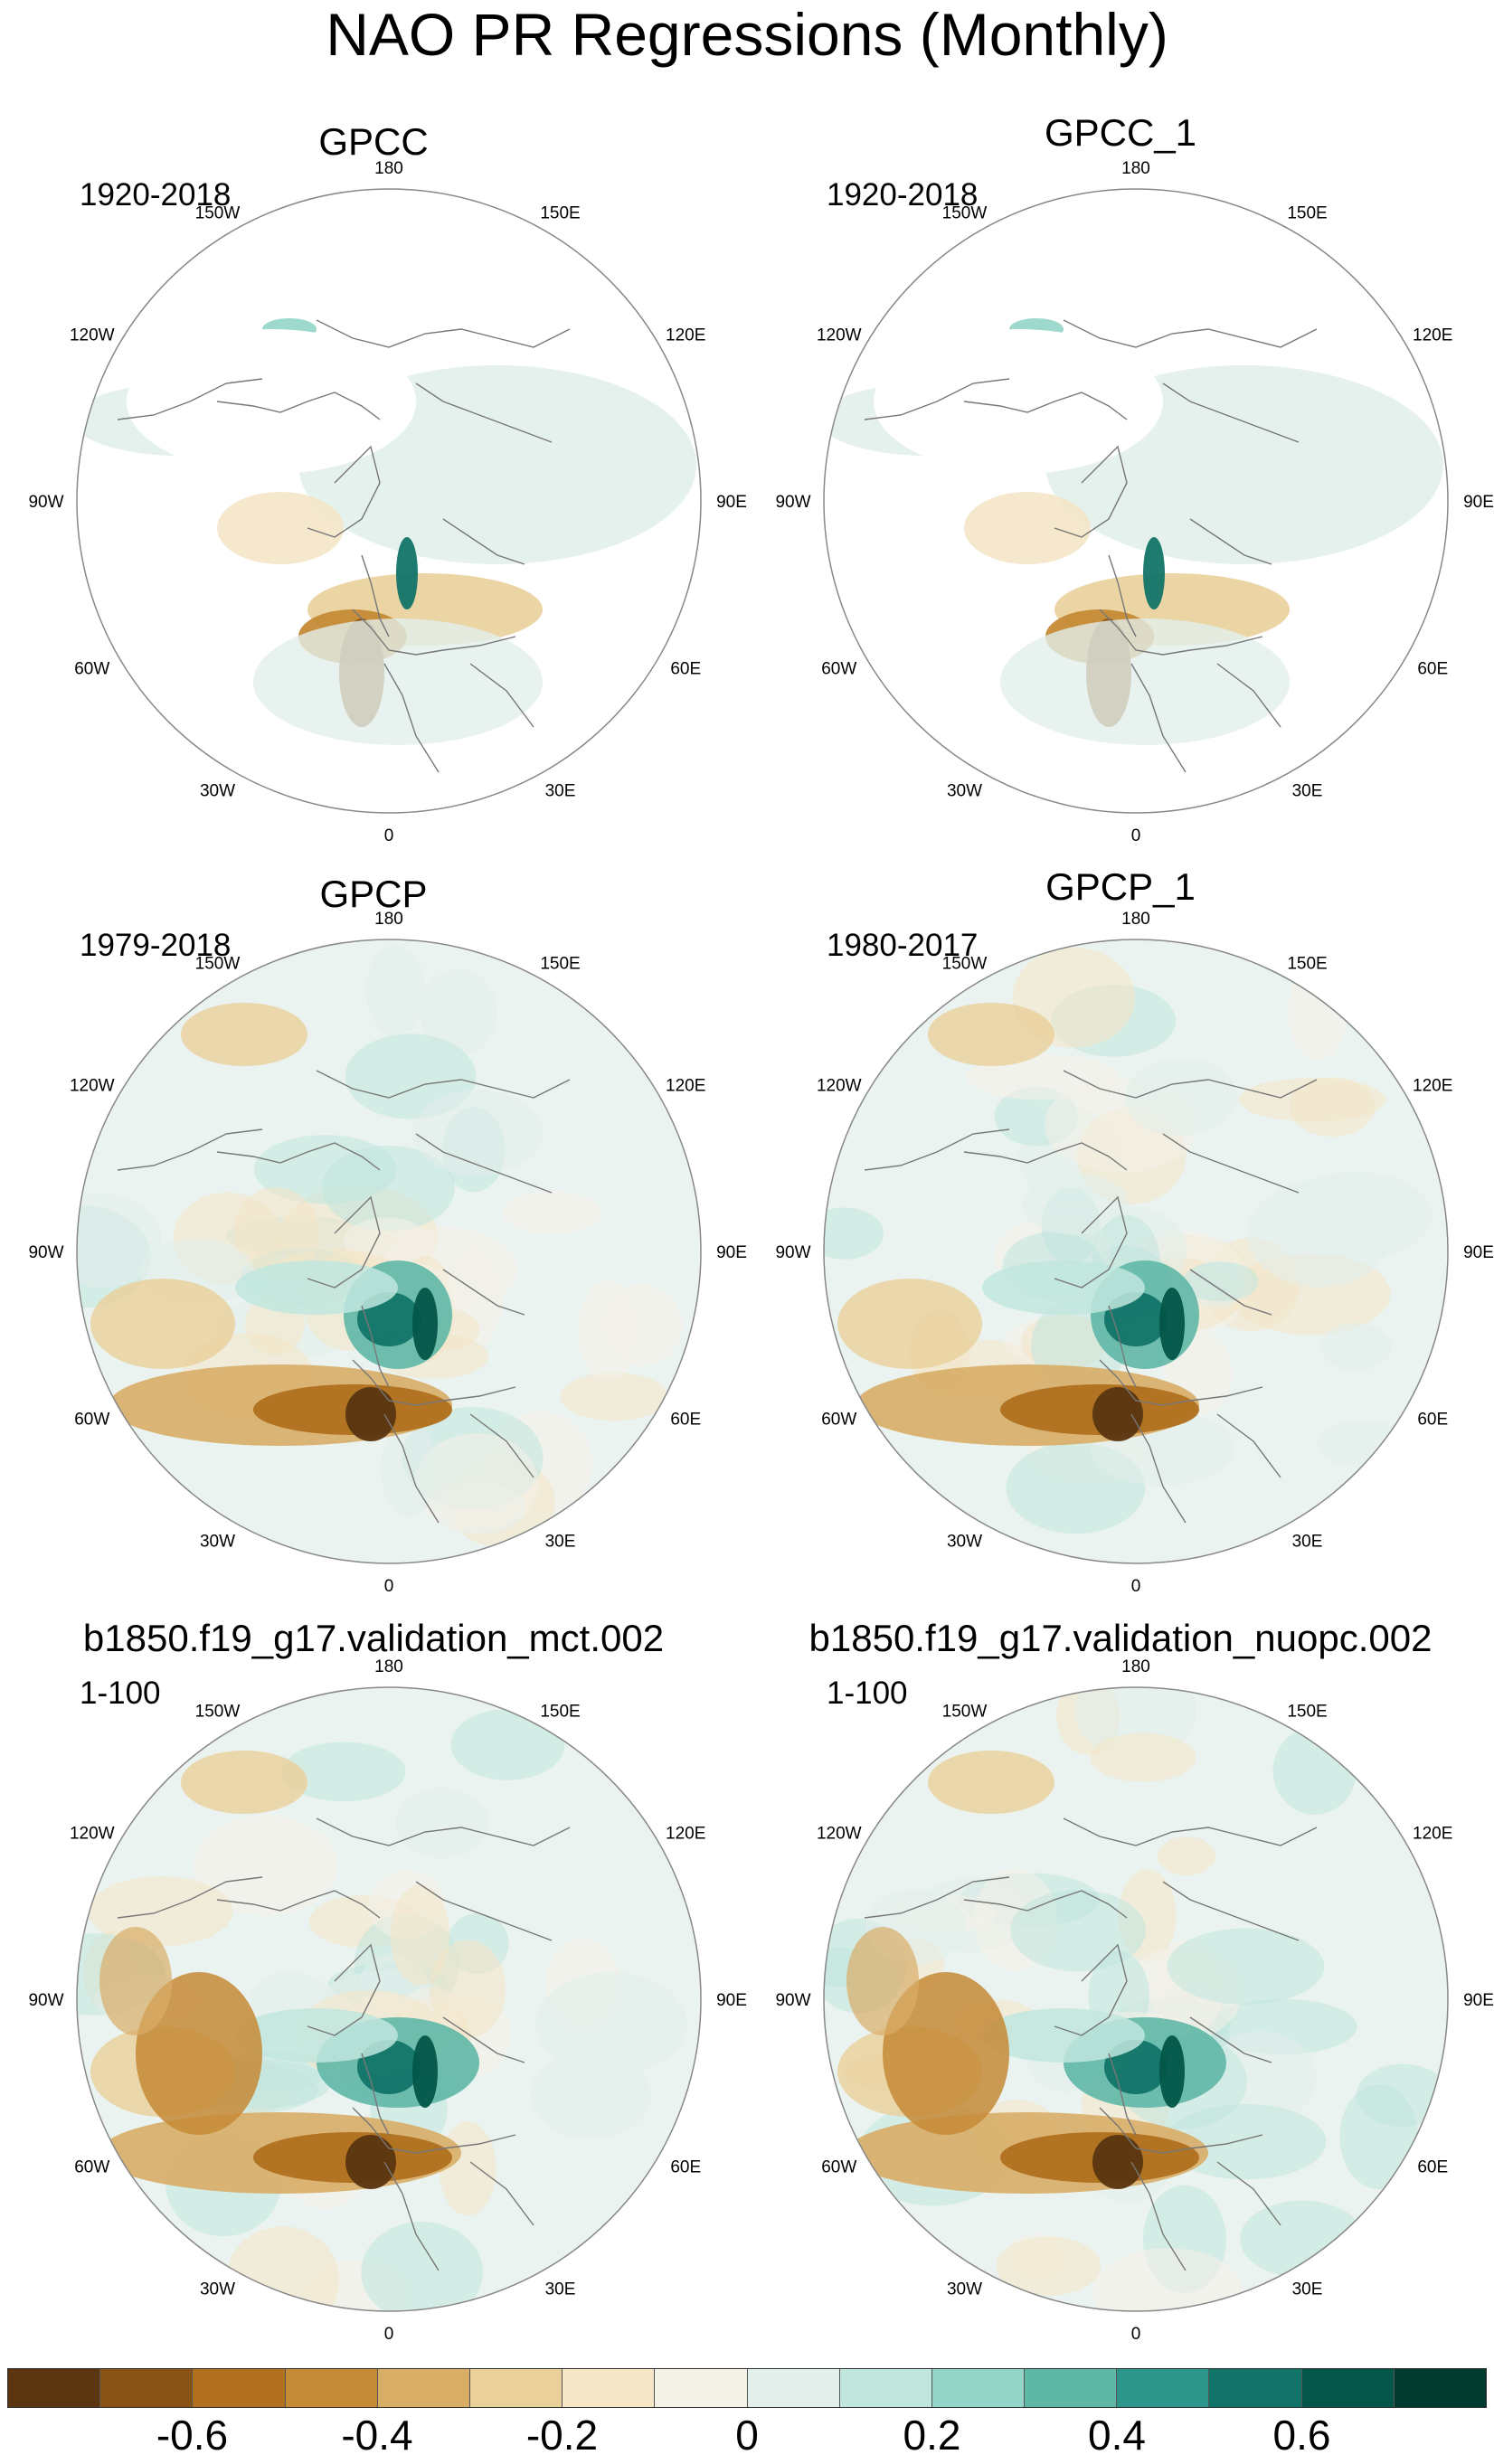  I want to click on panel-period: 1979-2018, so click(156, 945).